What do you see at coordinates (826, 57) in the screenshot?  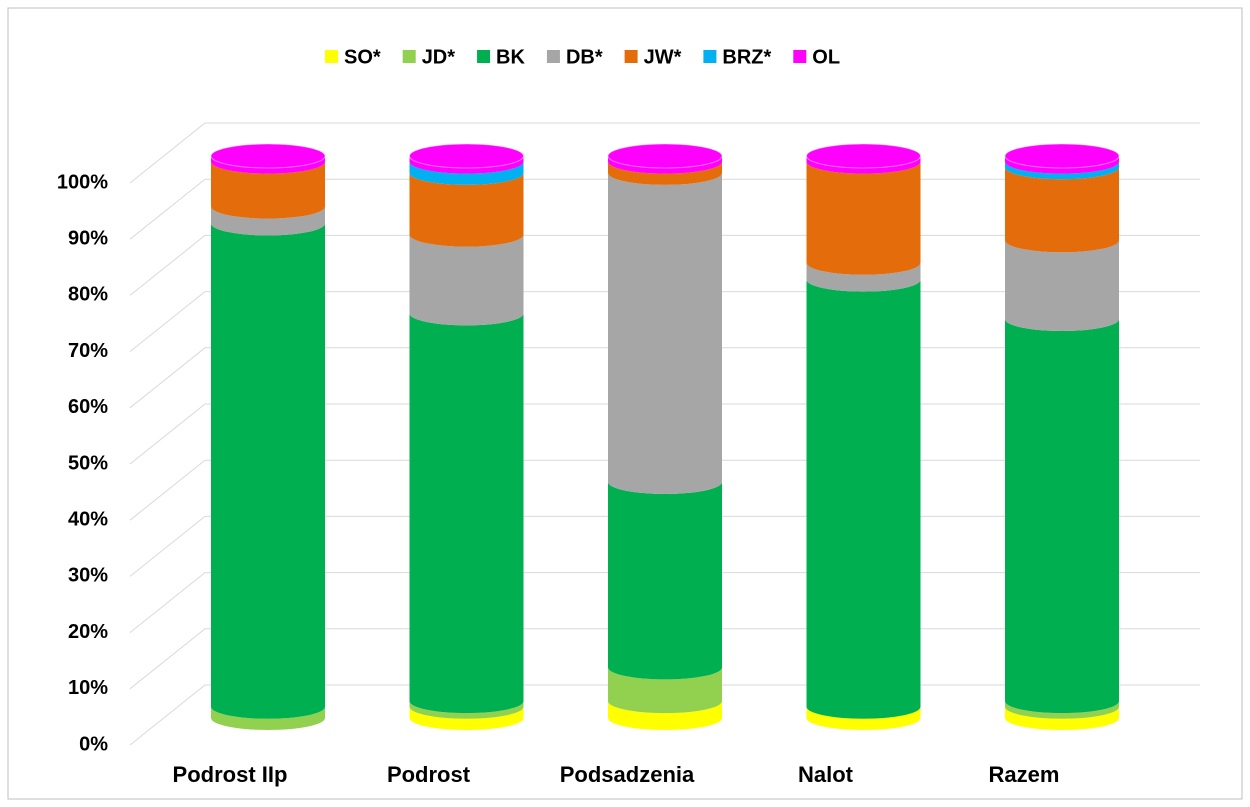 I see `legend-label: OL` at bounding box center [826, 57].